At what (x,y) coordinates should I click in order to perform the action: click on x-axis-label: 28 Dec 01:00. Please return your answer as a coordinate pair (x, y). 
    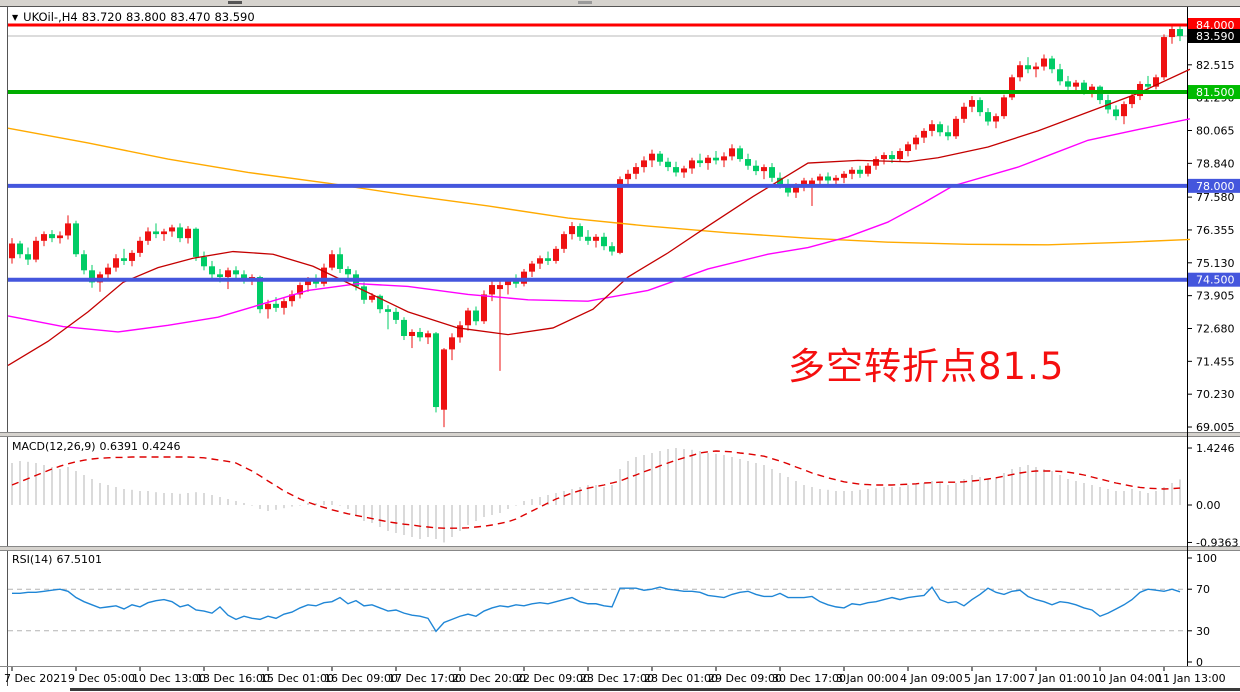
    Looking at the image, I should click on (681, 678).